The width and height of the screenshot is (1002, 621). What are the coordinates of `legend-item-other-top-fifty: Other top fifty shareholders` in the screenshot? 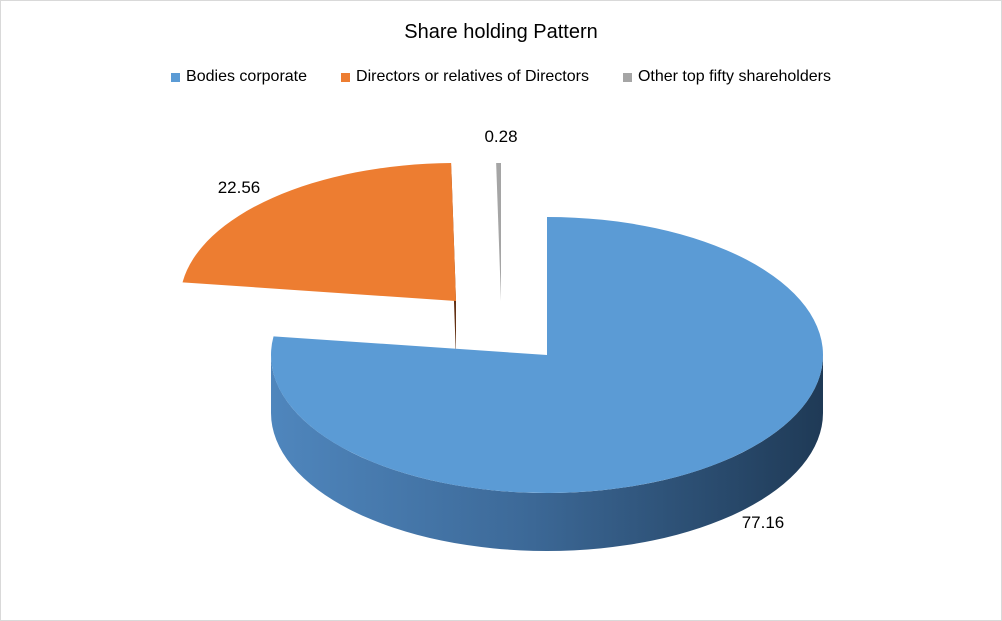 It's located at (726, 77).